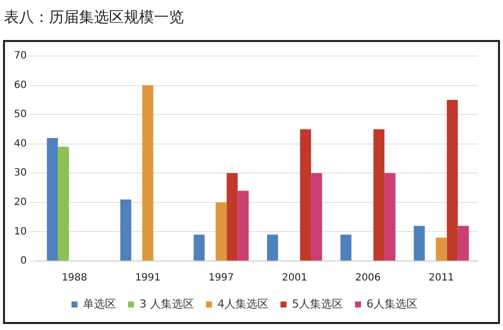  I want to click on legend-label: 单选区, so click(99, 303).